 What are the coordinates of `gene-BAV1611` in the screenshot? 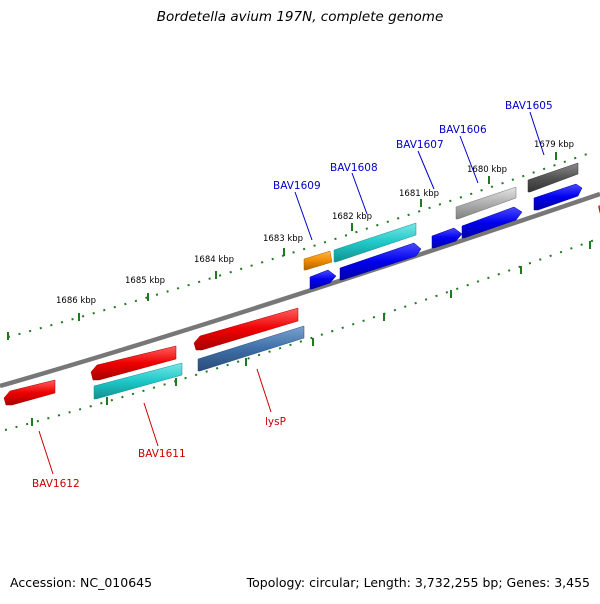 It's located at (138, 381).